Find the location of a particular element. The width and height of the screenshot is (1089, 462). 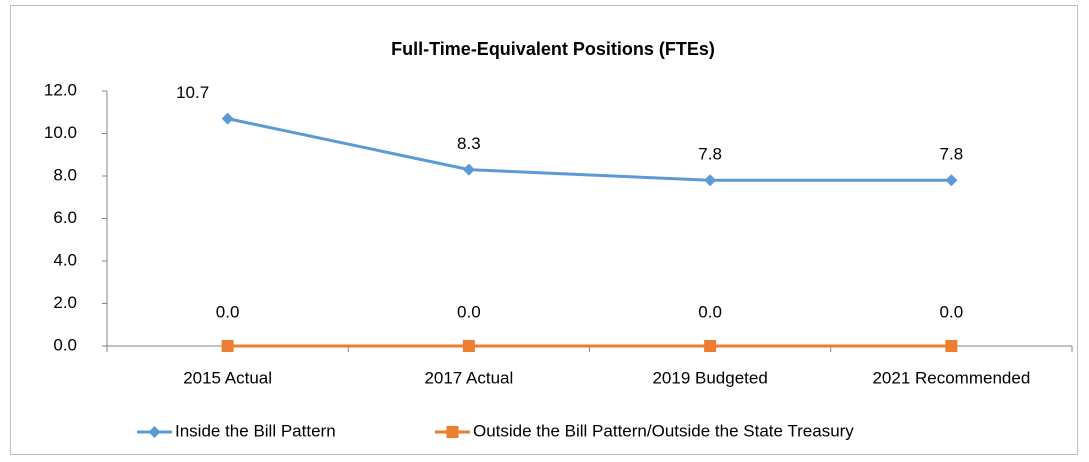

x-tick-label: 2021 Recommended is located at coordinates (951, 377).